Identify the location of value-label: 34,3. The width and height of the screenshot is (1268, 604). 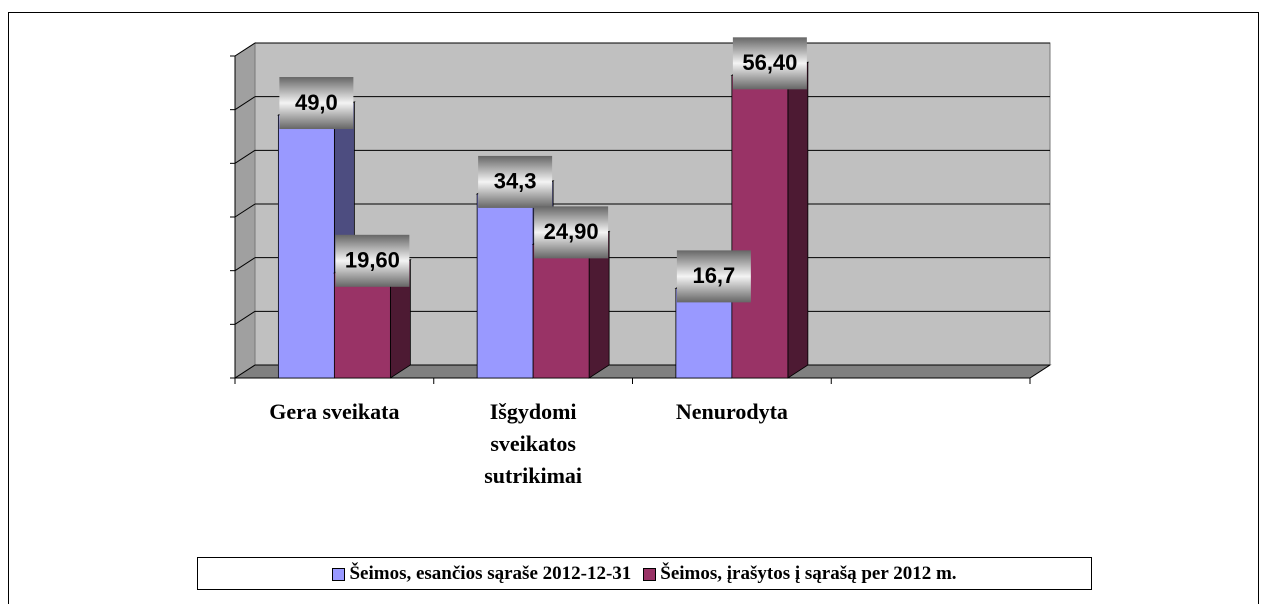
(515, 181).